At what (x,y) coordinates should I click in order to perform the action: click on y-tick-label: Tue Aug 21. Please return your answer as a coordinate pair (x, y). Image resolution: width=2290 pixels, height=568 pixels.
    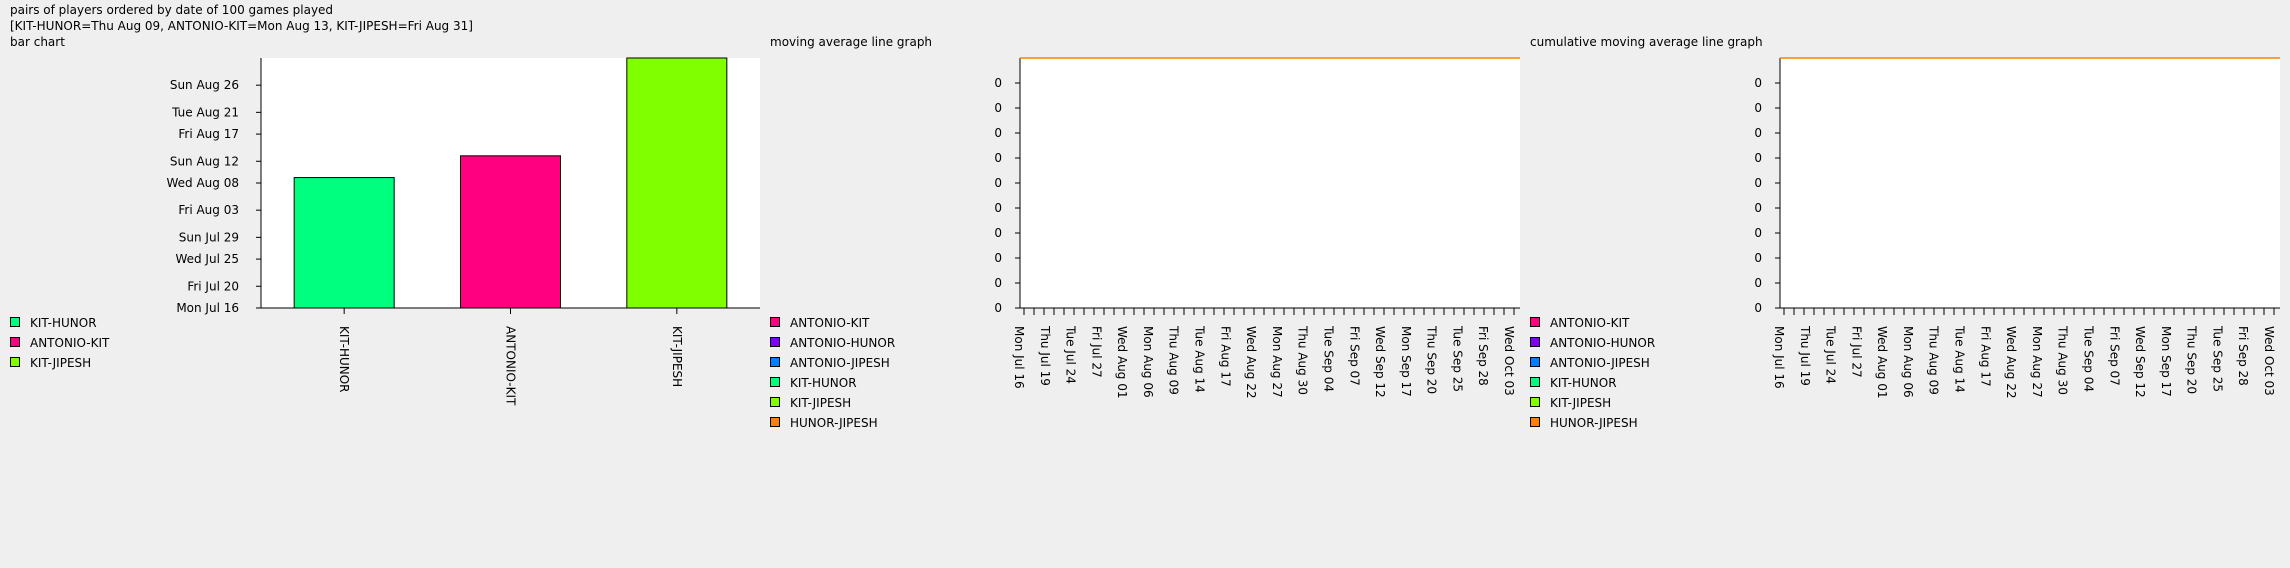
    Looking at the image, I should click on (205, 112).